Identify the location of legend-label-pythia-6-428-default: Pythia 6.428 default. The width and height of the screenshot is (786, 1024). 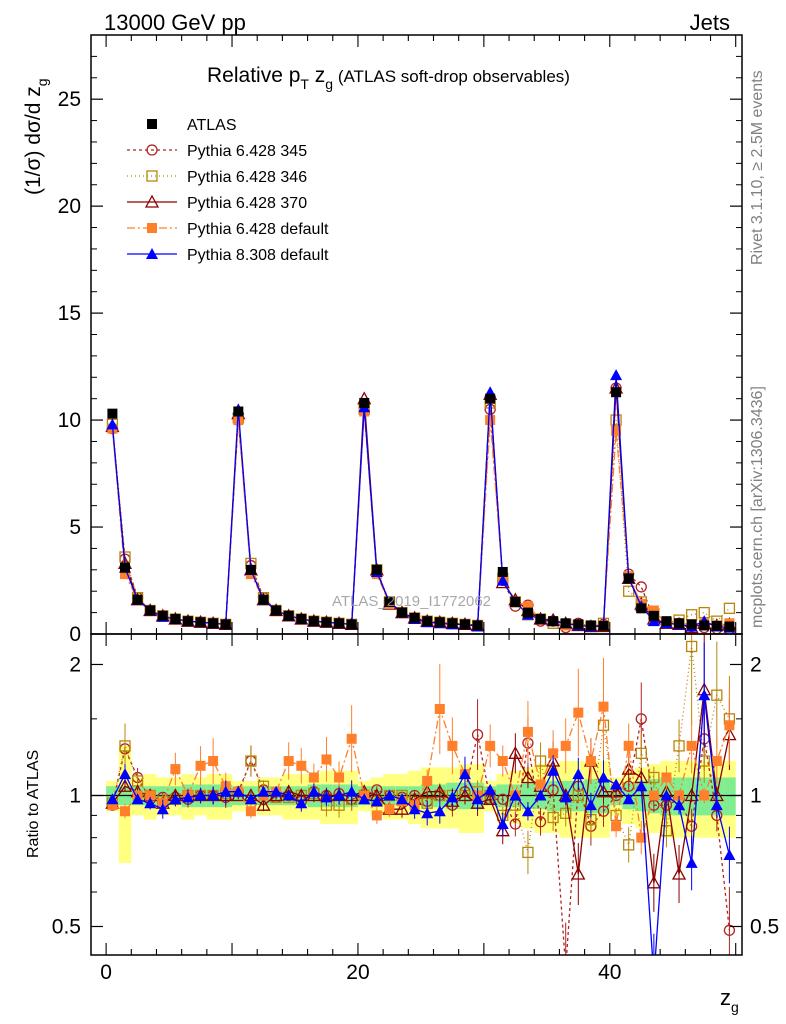
(258, 229).